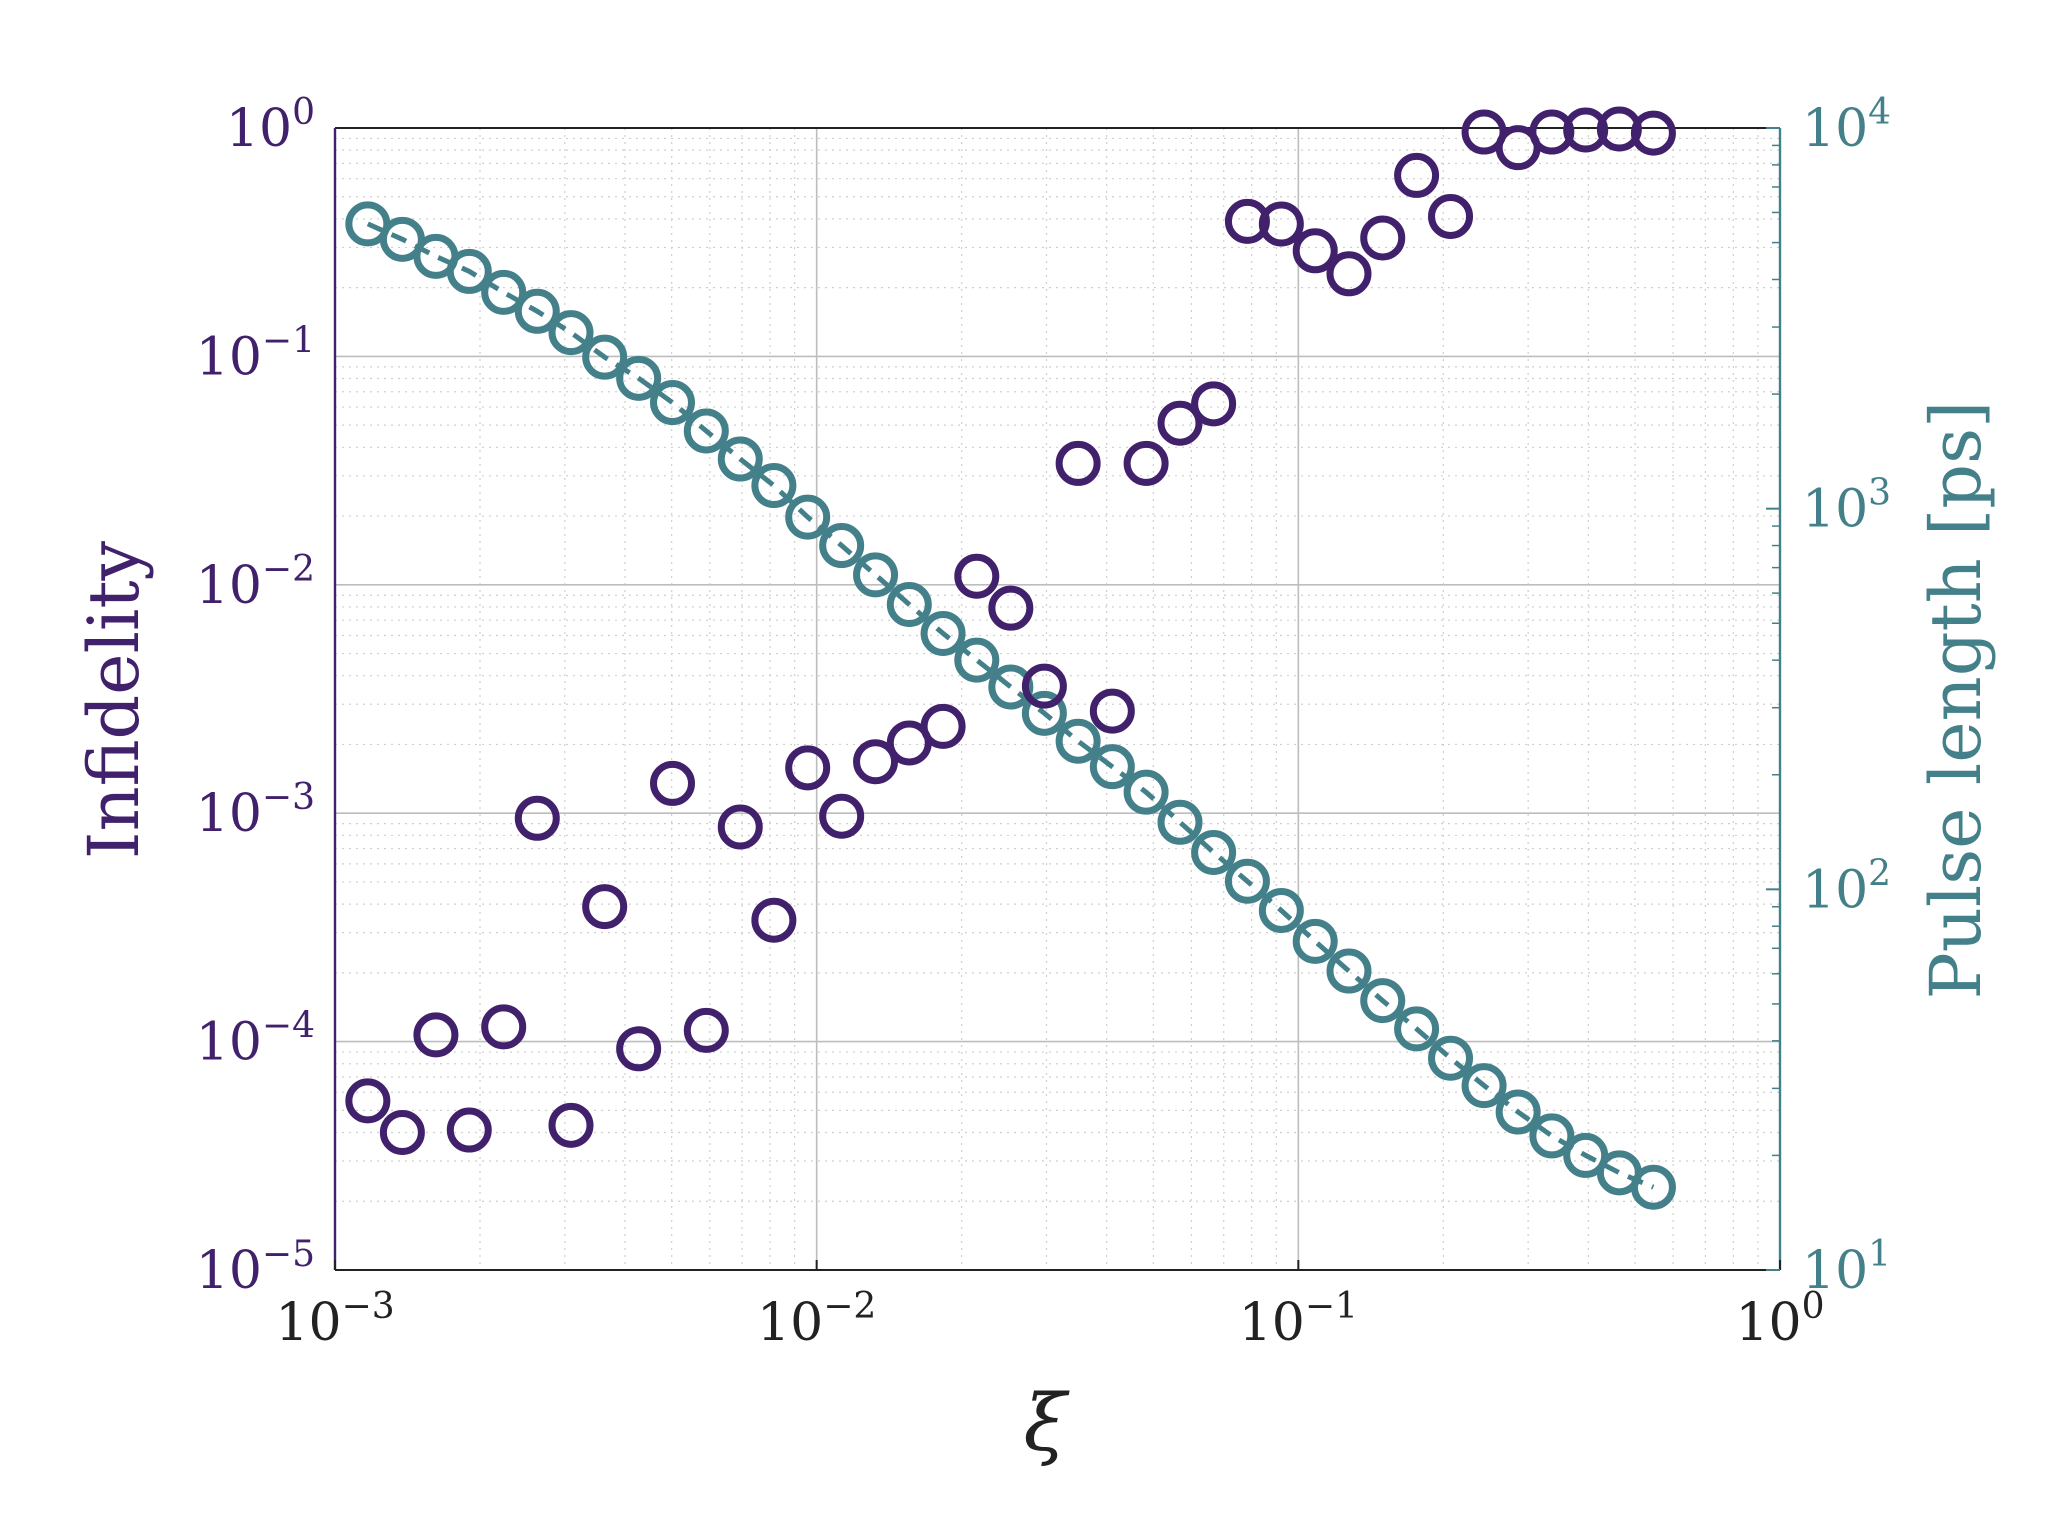  What do you see at coordinates (334, 1319) in the screenshot?
I see `x-tick-label: 10⁻³` at bounding box center [334, 1319].